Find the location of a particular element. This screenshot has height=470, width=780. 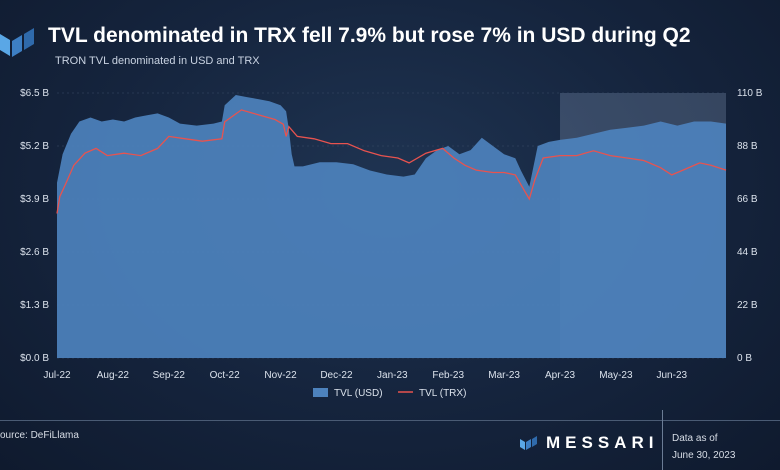

footer-separator is located at coordinates (662, 440).